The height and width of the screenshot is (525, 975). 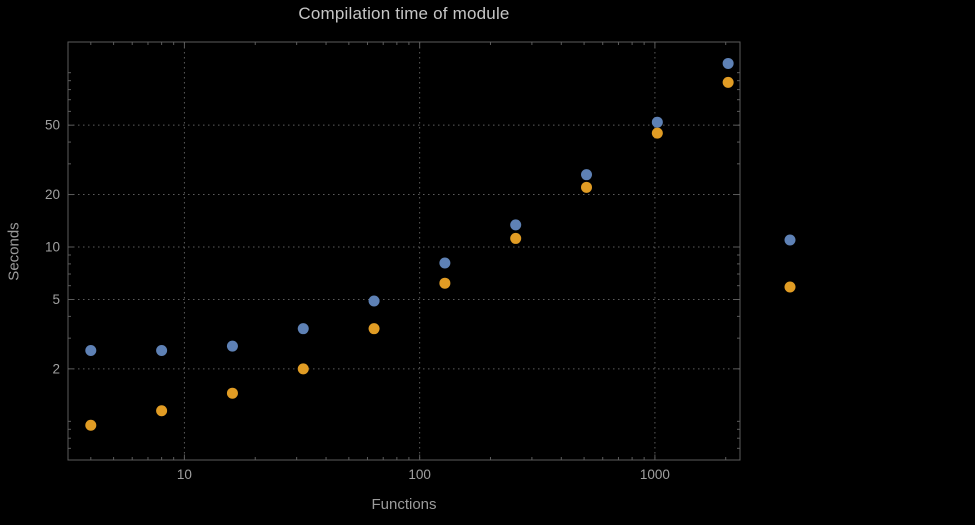 I want to click on y-tick-label-20: 20, so click(x=52, y=194).